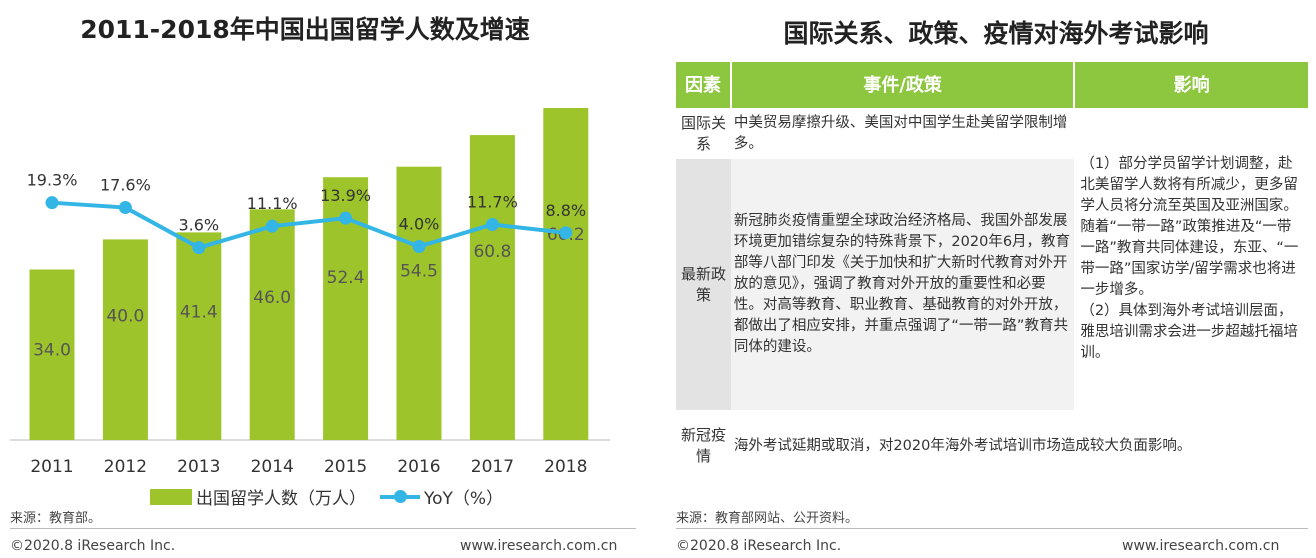 The image size is (1316, 558). Describe the element at coordinates (703, 133) in the screenshot. I see `factor-cell: 国际关系` at that location.